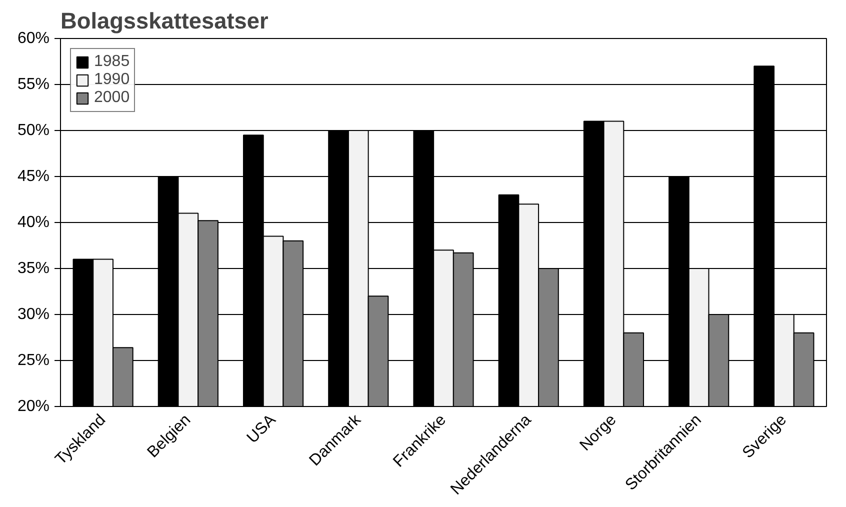 The width and height of the screenshot is (846, 507). What do you see at coordinates (164, 21) in the screenshot?
I see `chart-title: Bolagsskattesatser` at bounding box center [164, 21].